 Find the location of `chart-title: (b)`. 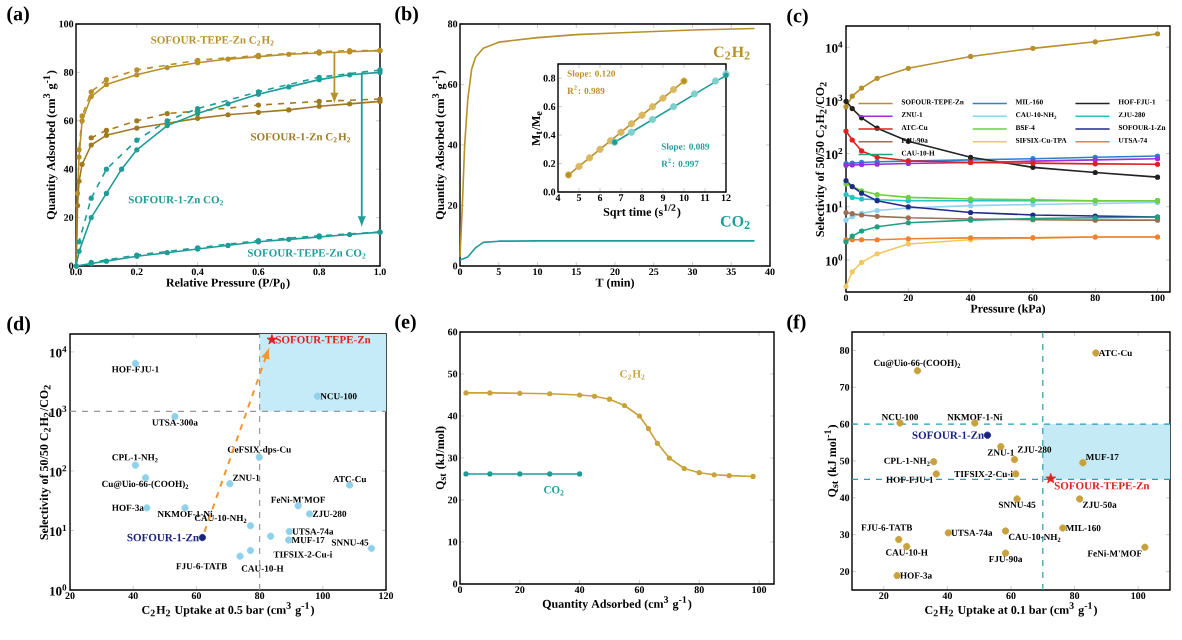

chart-title: (b) is located at coordinates (406, 15).